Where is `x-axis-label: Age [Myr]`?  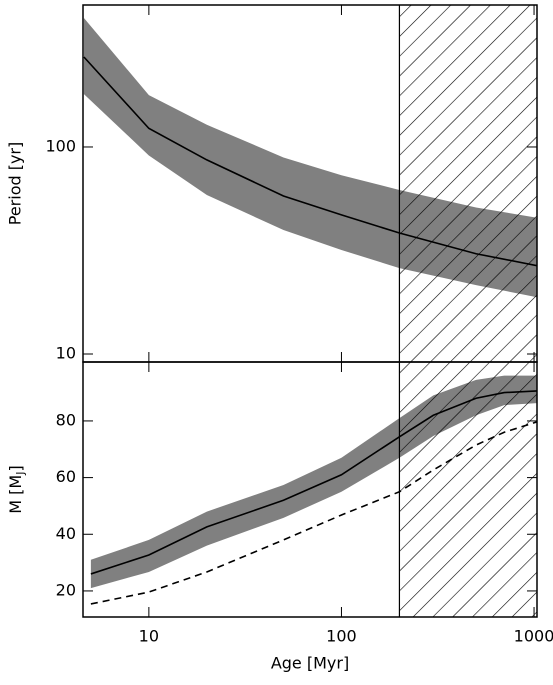 x-axis-label: Age [Myr] is located at coordinates (310, 663).